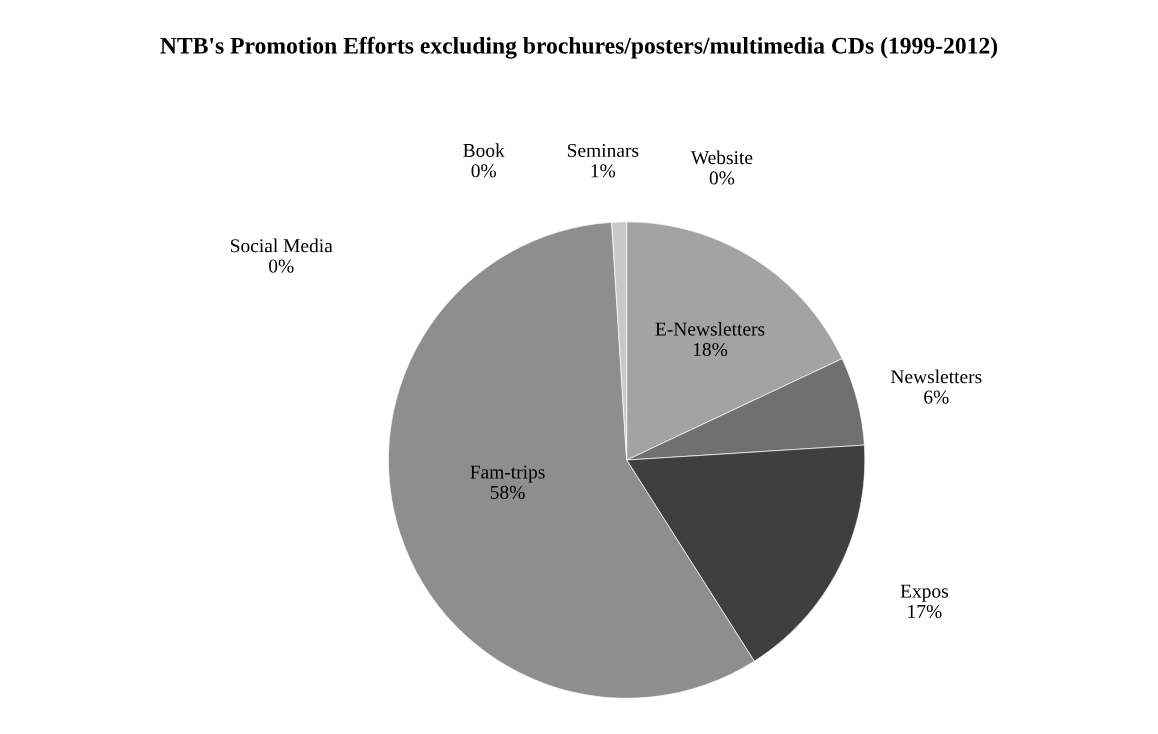  What do you see at coordinates (507, 492) in the screenshot?
I see `data-label: 58%` at bounding box center [507, 492].